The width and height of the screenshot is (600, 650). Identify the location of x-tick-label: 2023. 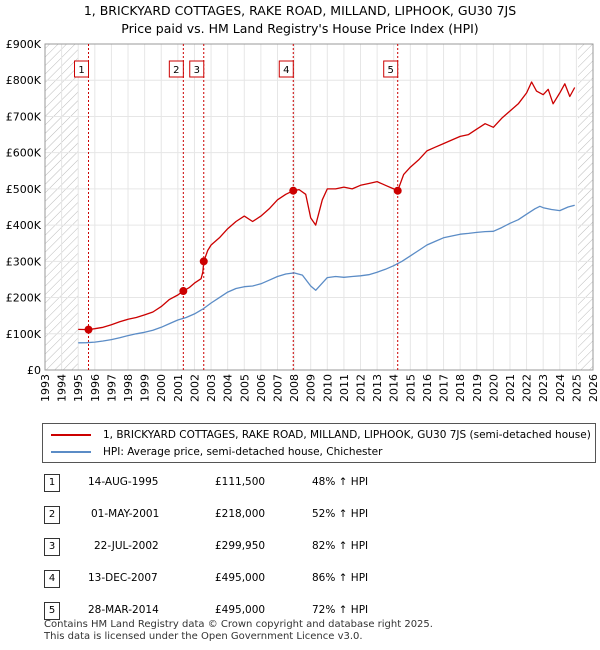
(543, 388).